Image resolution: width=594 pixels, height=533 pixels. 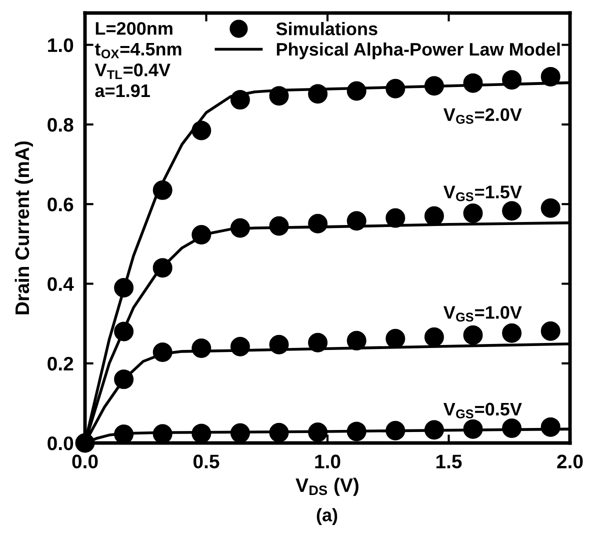 I want to click on annotation: V$_{GS}$=0.5V, so click(x=482, y=410).